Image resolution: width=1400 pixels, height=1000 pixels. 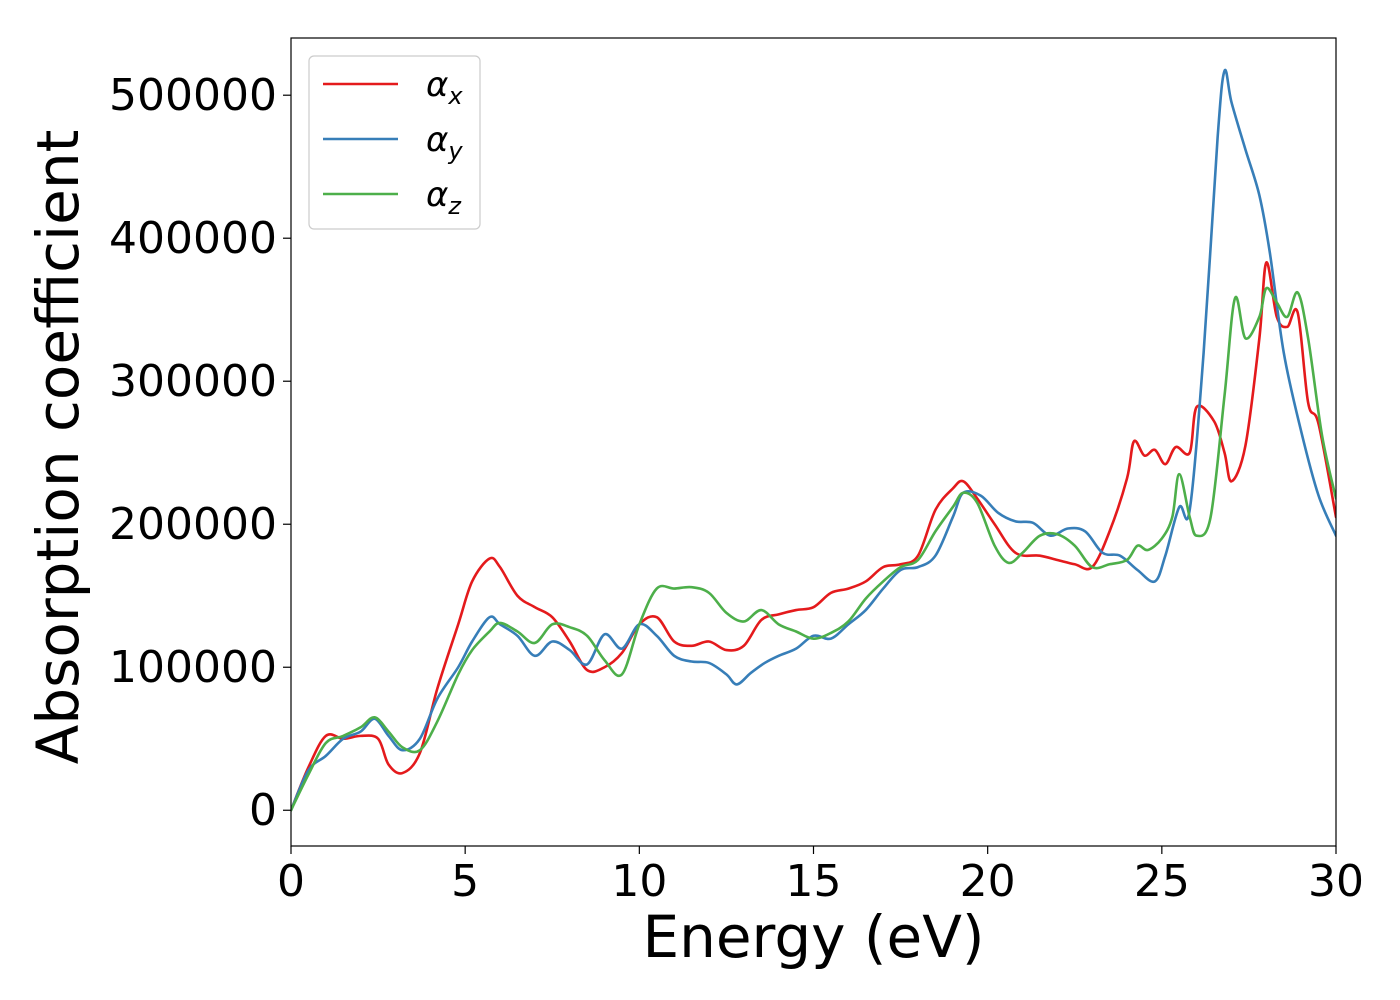 What do you see at coordinates (193, 667) in the screenshot?
I see `y-tick-label: 100000` at bounding box center [193, 667].